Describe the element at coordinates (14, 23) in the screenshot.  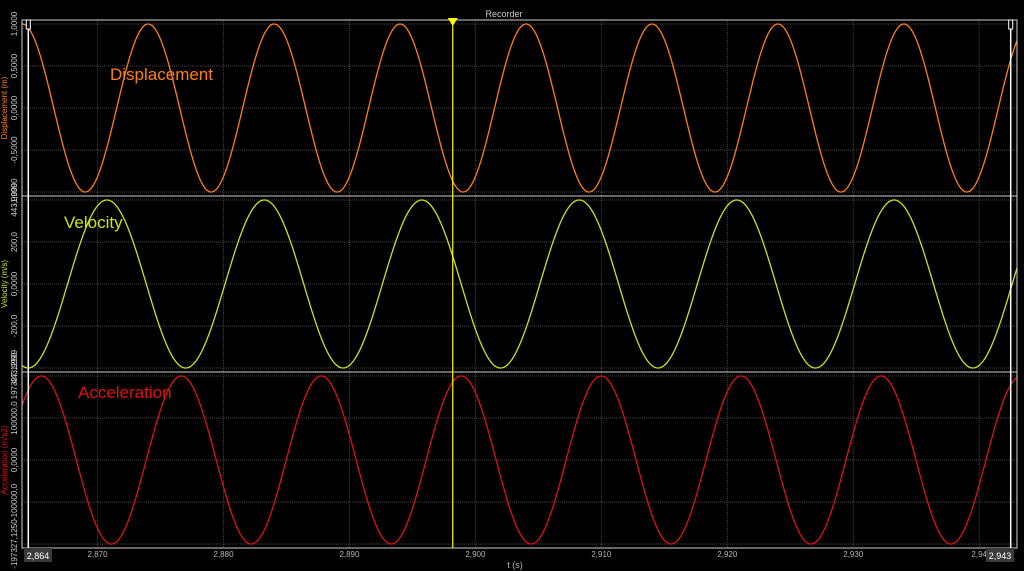
I see `displacement-y-tick-label-0: 1,0000` at that location.